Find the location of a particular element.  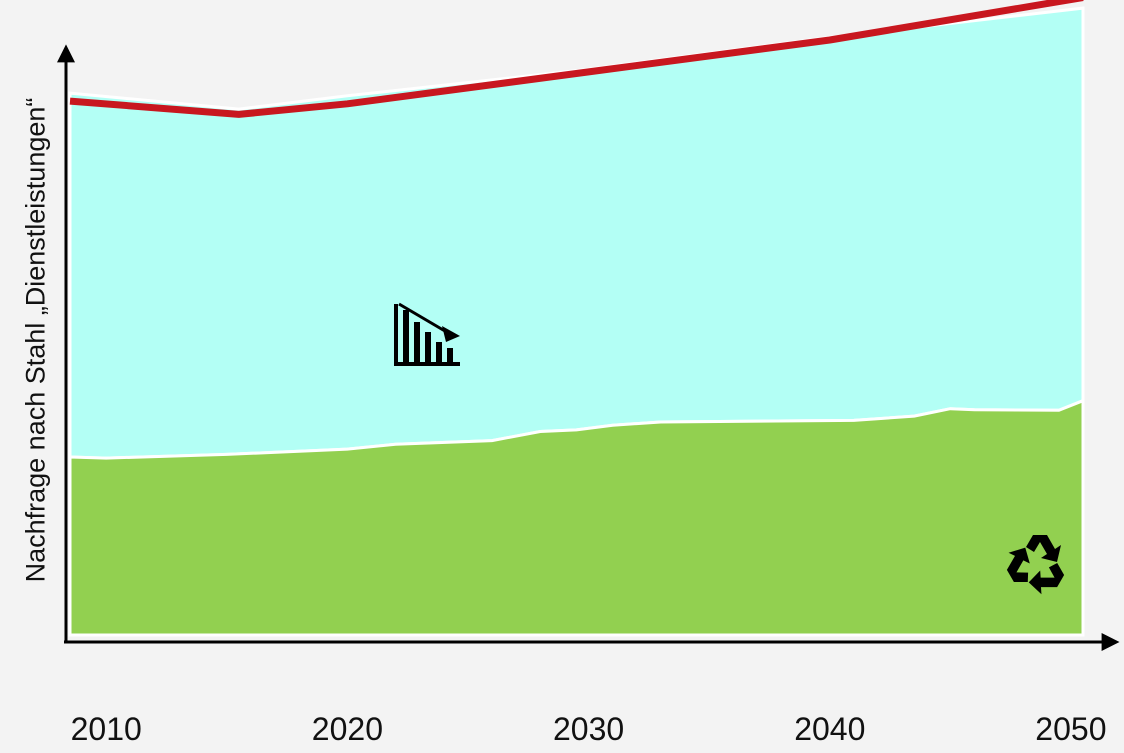

x-tick-label: 2020 is located at coordinates (347, 729).